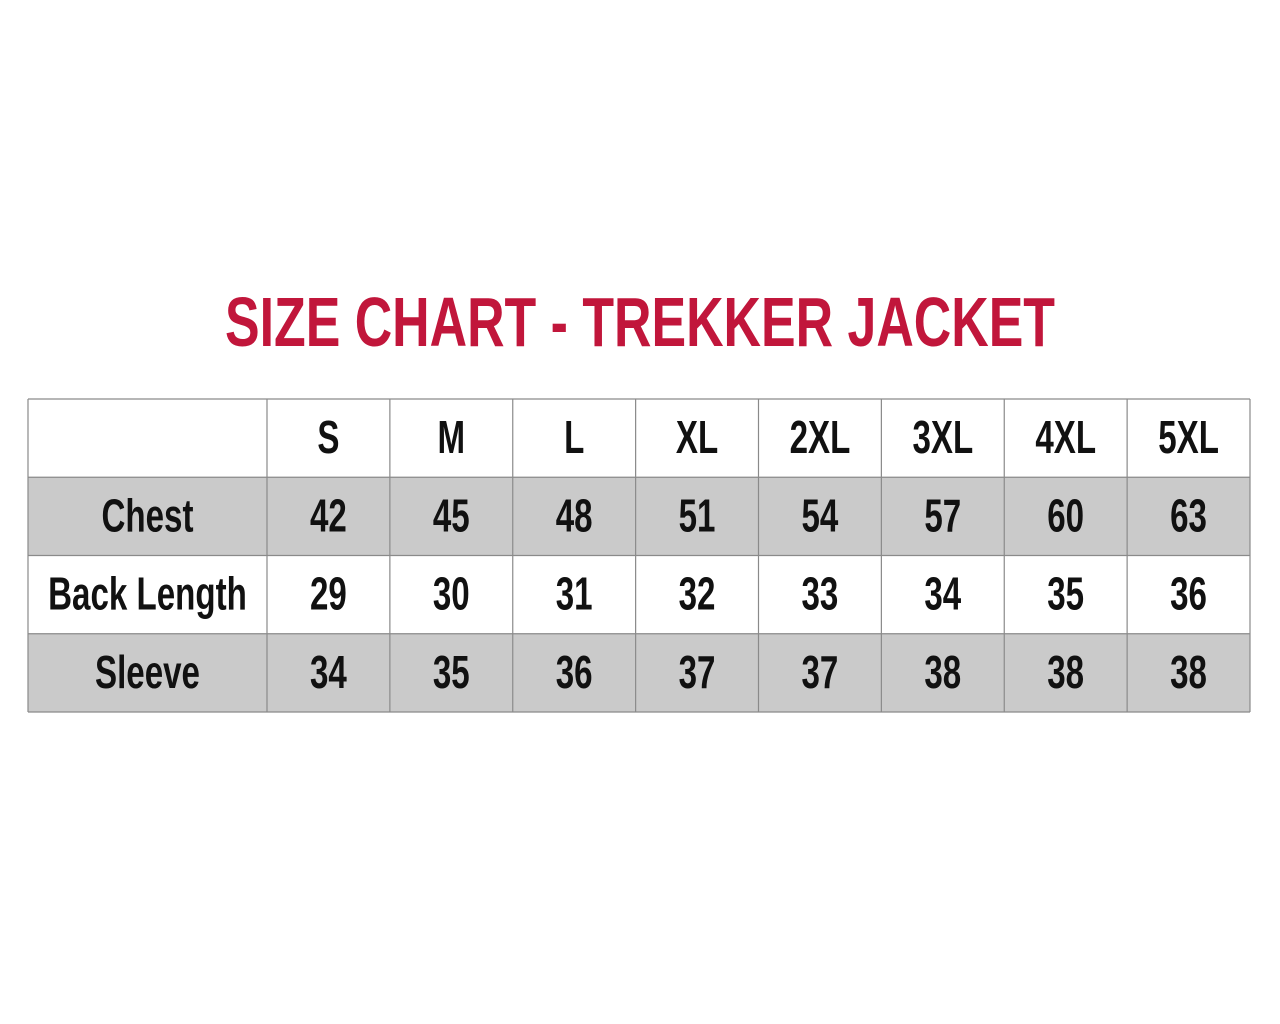  Describe the element at coordinates (640, 322) in the screenshot. I see `title: SIZE CHART - TREKKER JACKET` at that location.